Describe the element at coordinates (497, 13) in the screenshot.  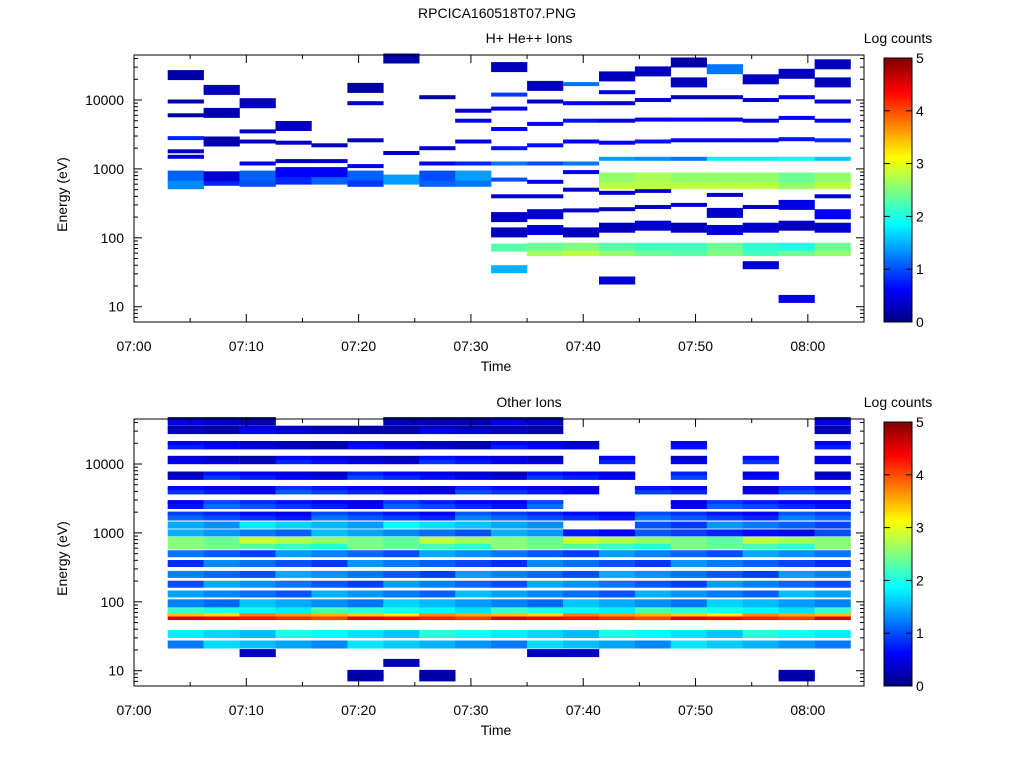
I see `page-title: RPCICA160518T07.PNG` at that location.